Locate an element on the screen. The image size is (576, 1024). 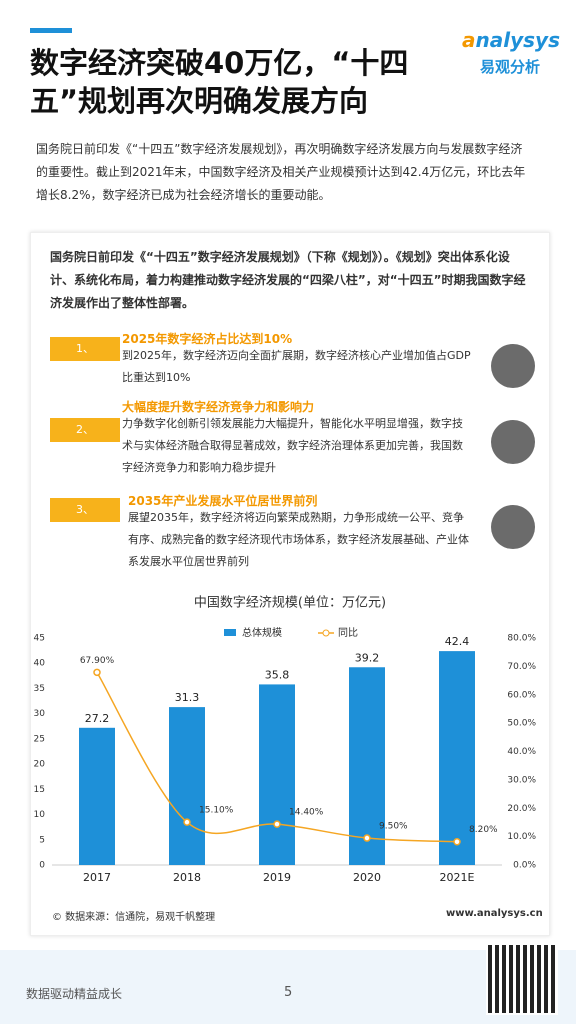
y2-tick-label: 70.0% is located at coordinates (521, 667).